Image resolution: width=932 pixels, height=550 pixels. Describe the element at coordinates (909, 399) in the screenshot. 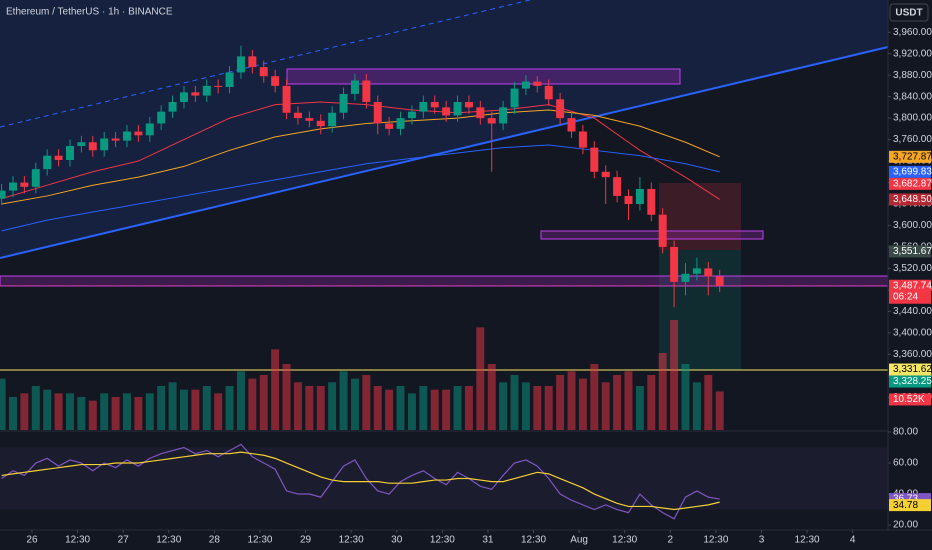

I see `volume-badge-label: 10.52K` at that location.